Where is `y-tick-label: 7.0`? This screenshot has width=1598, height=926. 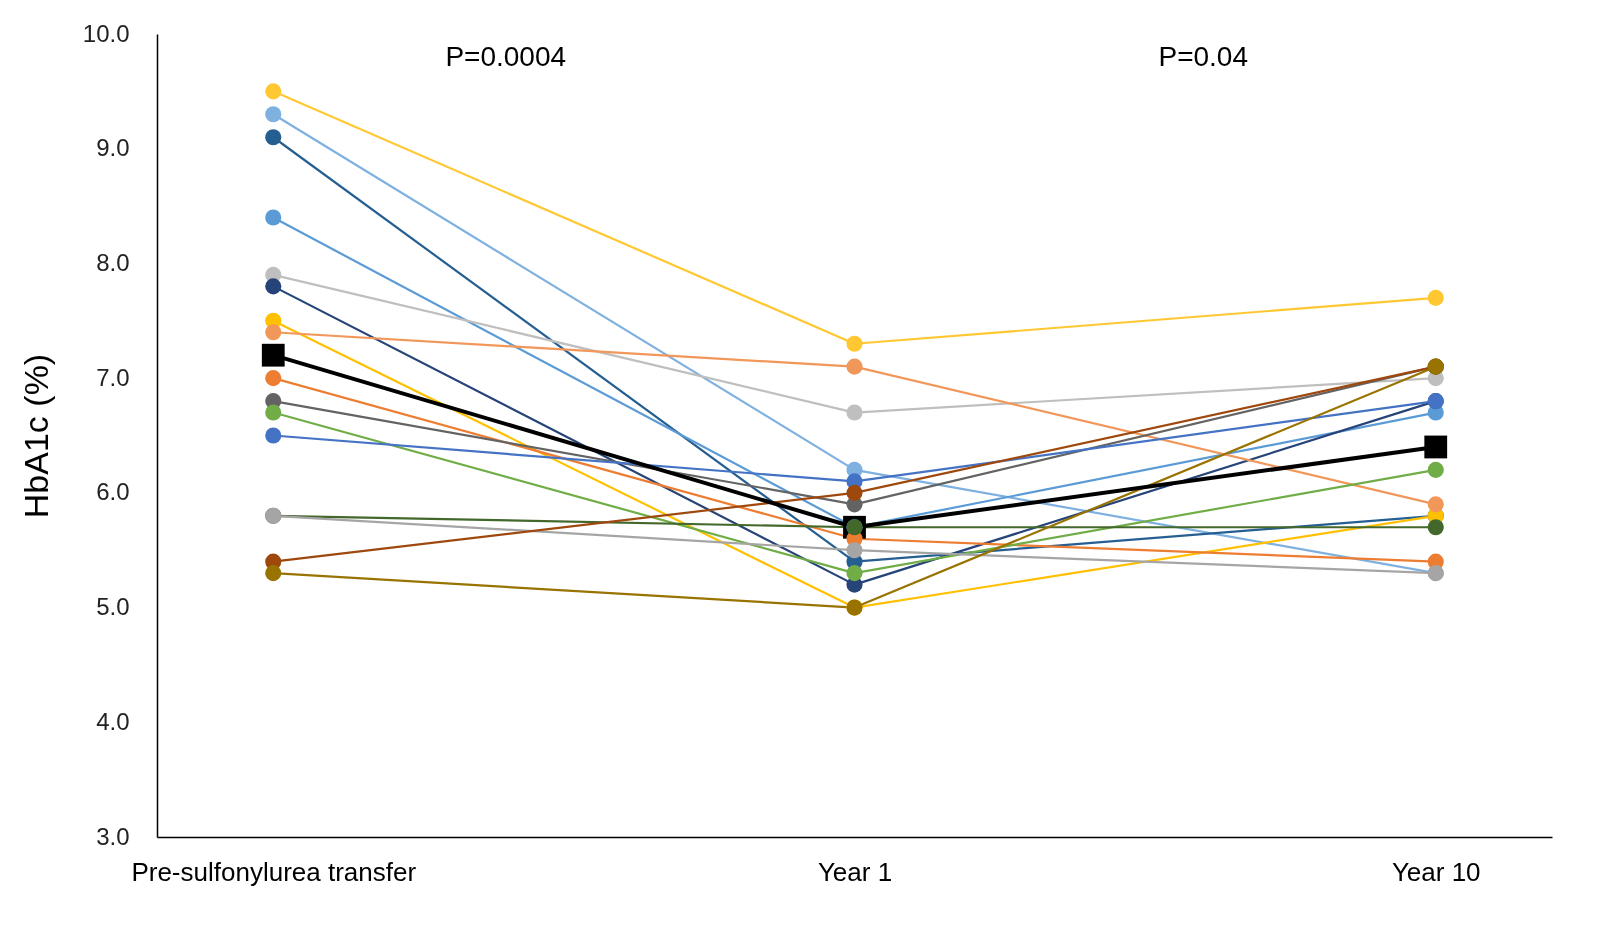
y-tick-label: 7.0 is located at coordinates (113, 377).